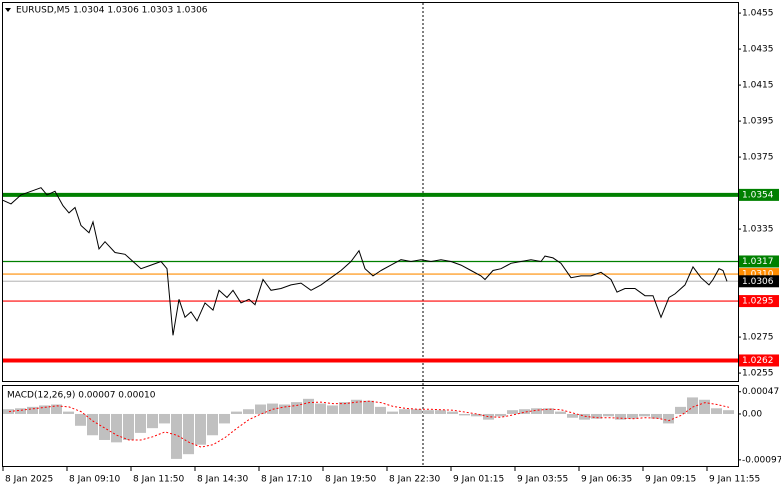  I want to click on y-tick-label: 0.00, so click(752, 414).